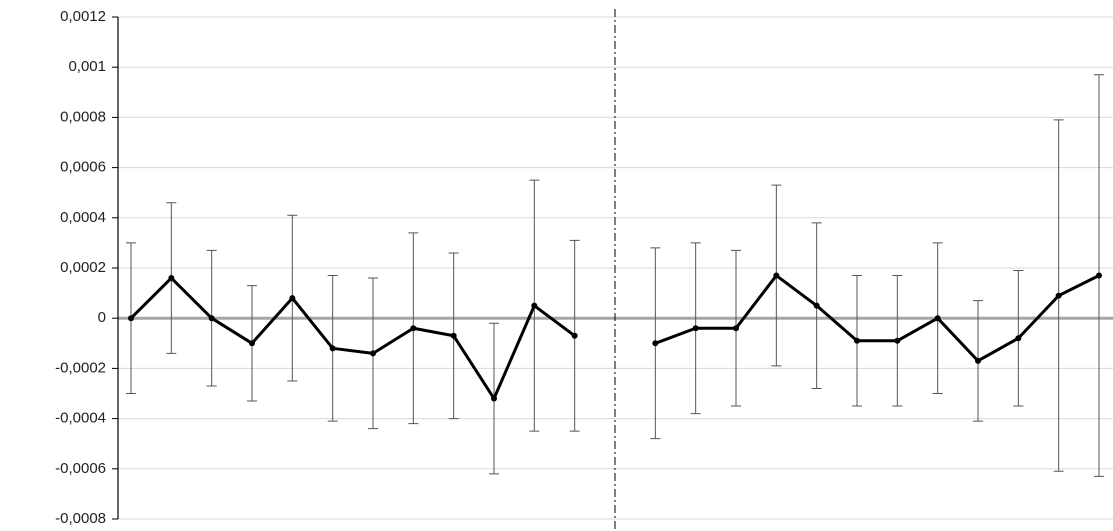  I want to click on y-tick-label: 0,0002, so click(83, 267).